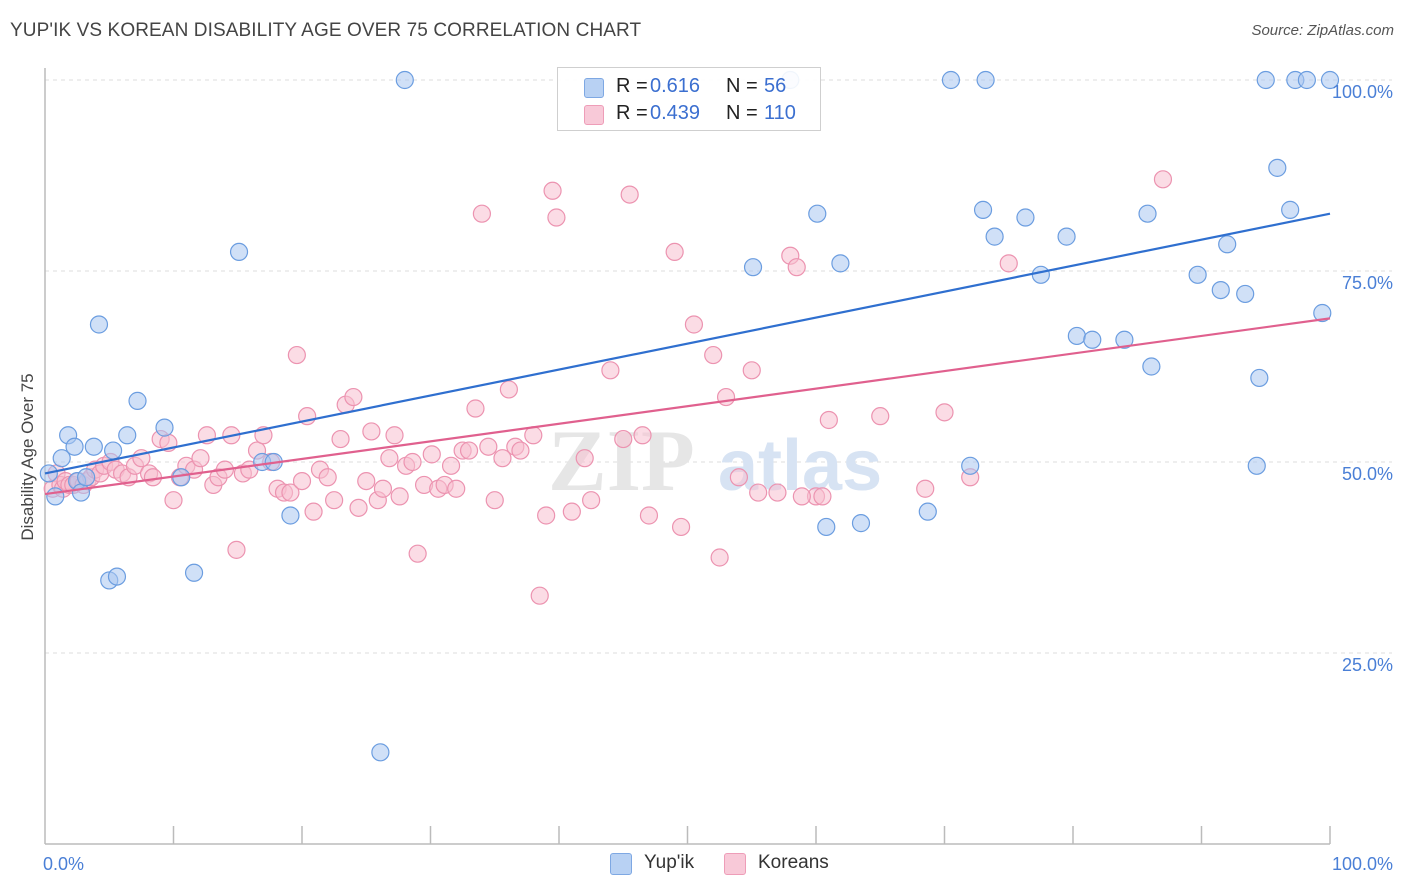 This screenshot has height=892, width=1406. Describe the element at coordinates (780, 113) in the screenshot. I see `legend-n-value: 110` at that location.